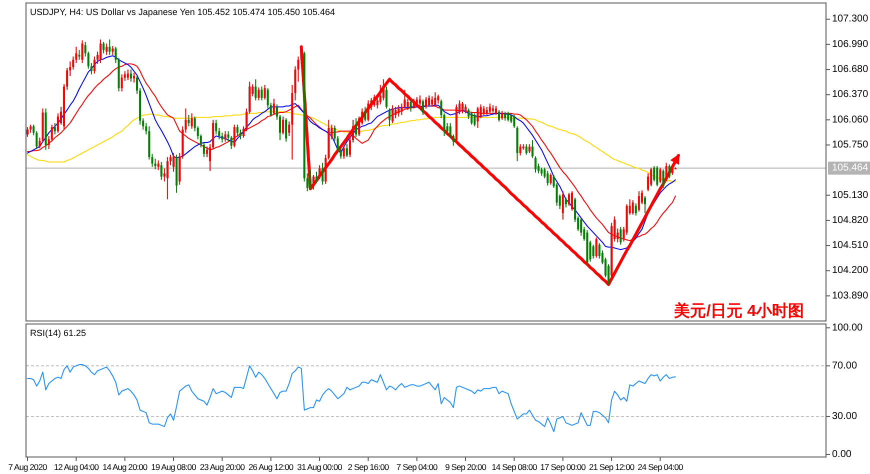 This screenshot has height=474, width=870. What do you see at coordinates (515, 467) in the screenshot?
I see `x-tick-label: 14 Sep 08:00` at bounding box center [515, 467].